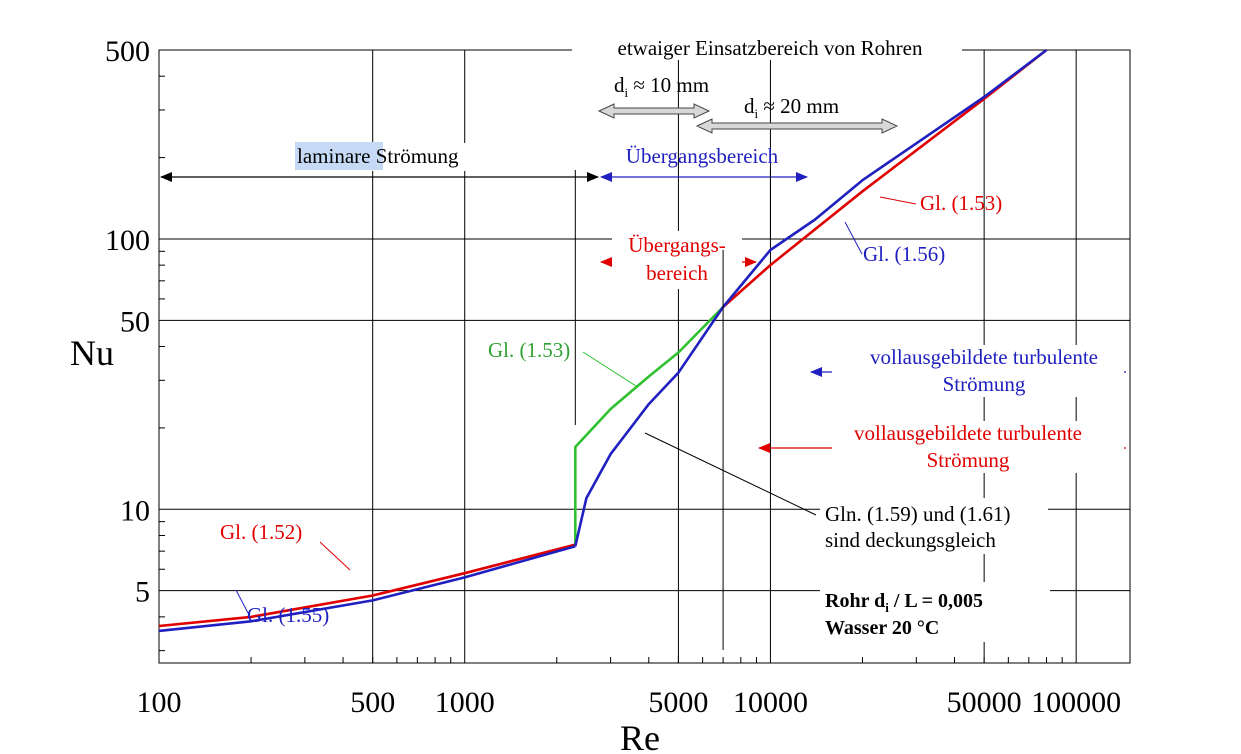  Describe the element at coordinates (142, 592) in the screenshot. I see `y-tick-label: 5` at that location.